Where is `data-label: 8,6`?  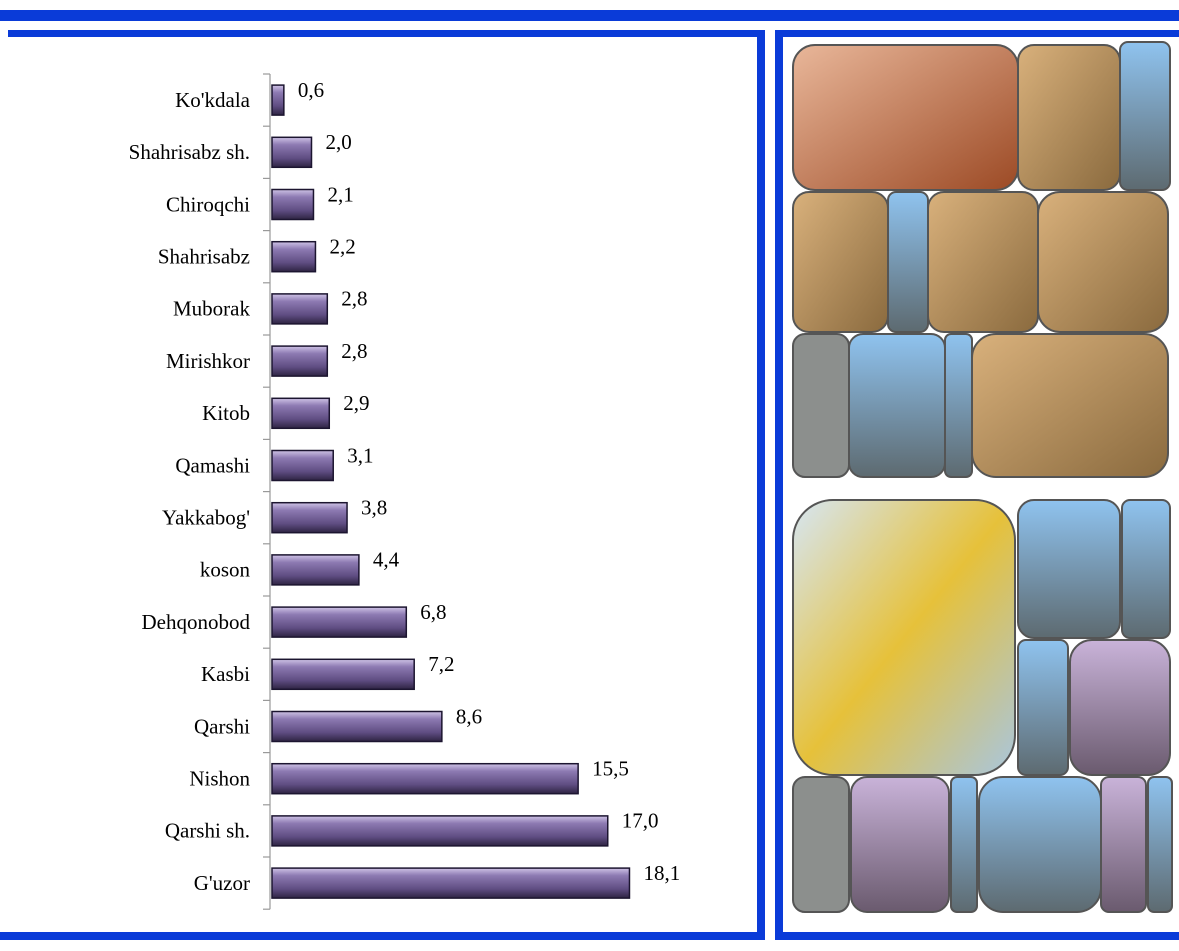
data-label: 8,6 is located at coordinates (469, 716).